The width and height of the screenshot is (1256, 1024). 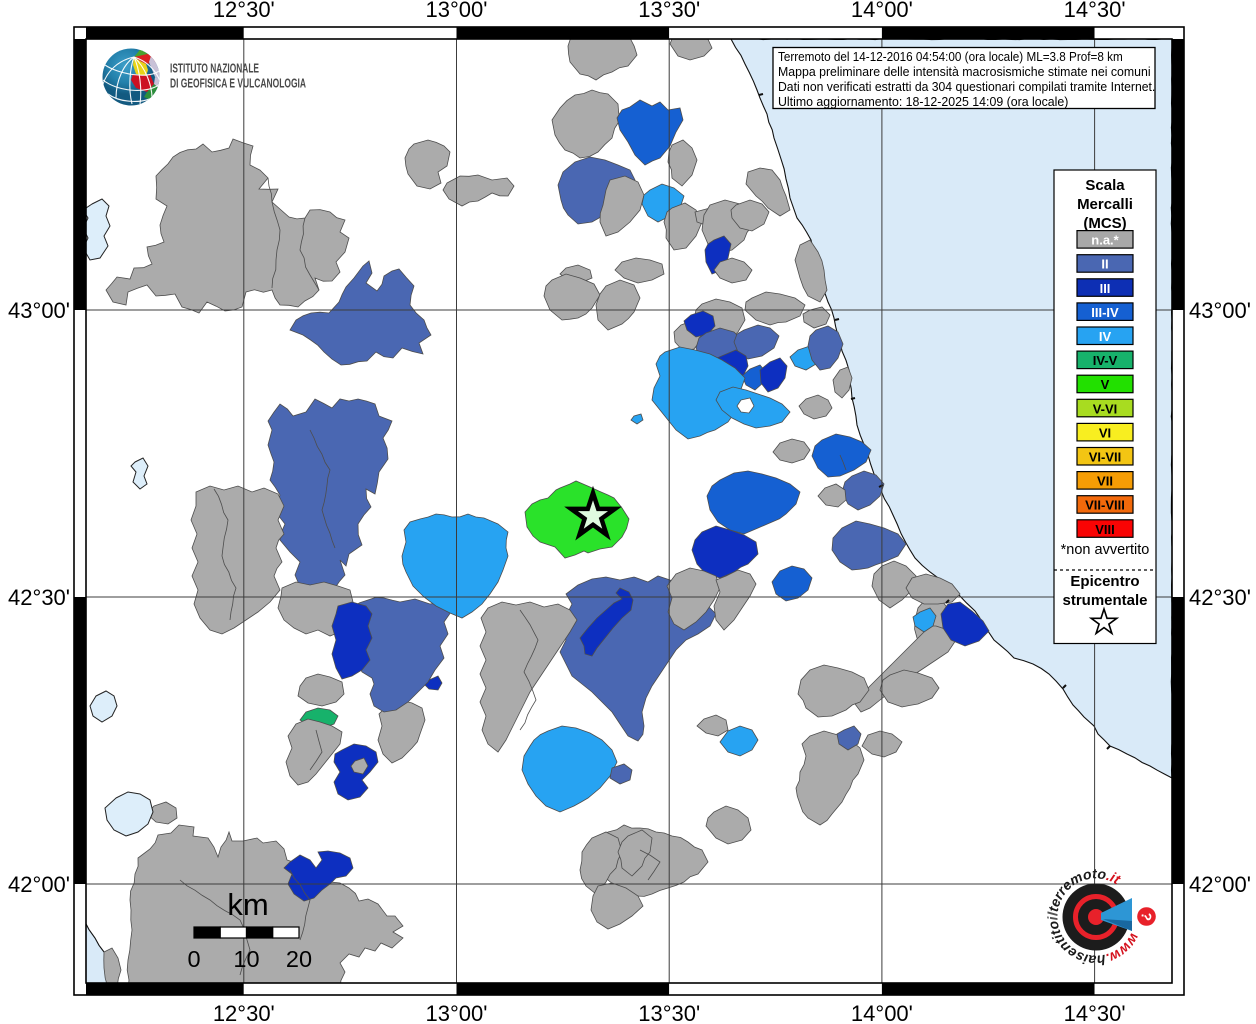 I want to click on svg-text: 20, so click(x=299, y=959).